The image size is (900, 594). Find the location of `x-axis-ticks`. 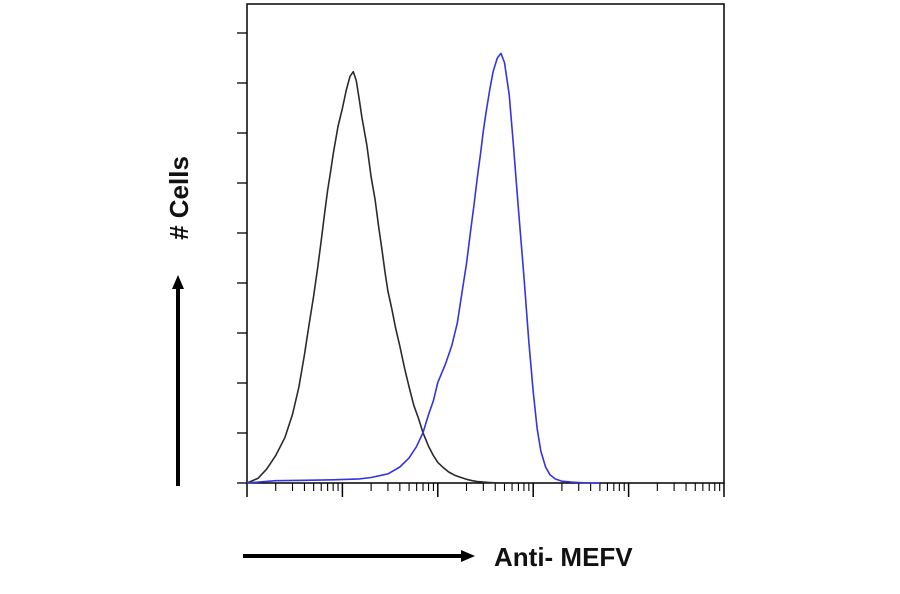

x-axis-ticks is located at coordinates (485, 490).